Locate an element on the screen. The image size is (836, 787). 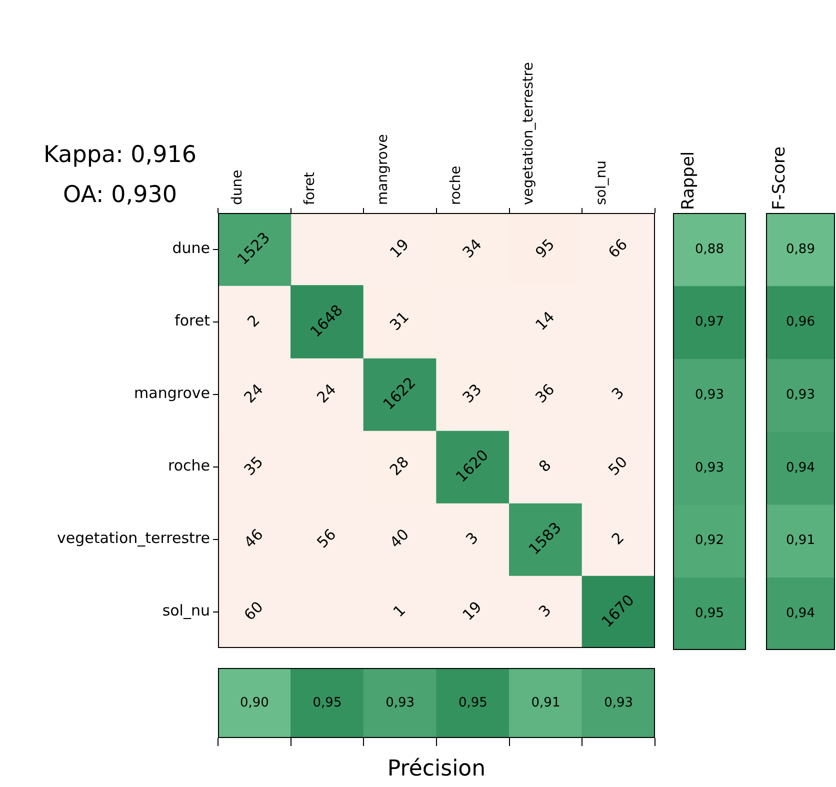
y-tick-label: vegetation_terrestre is located at coordinates (133, 538).